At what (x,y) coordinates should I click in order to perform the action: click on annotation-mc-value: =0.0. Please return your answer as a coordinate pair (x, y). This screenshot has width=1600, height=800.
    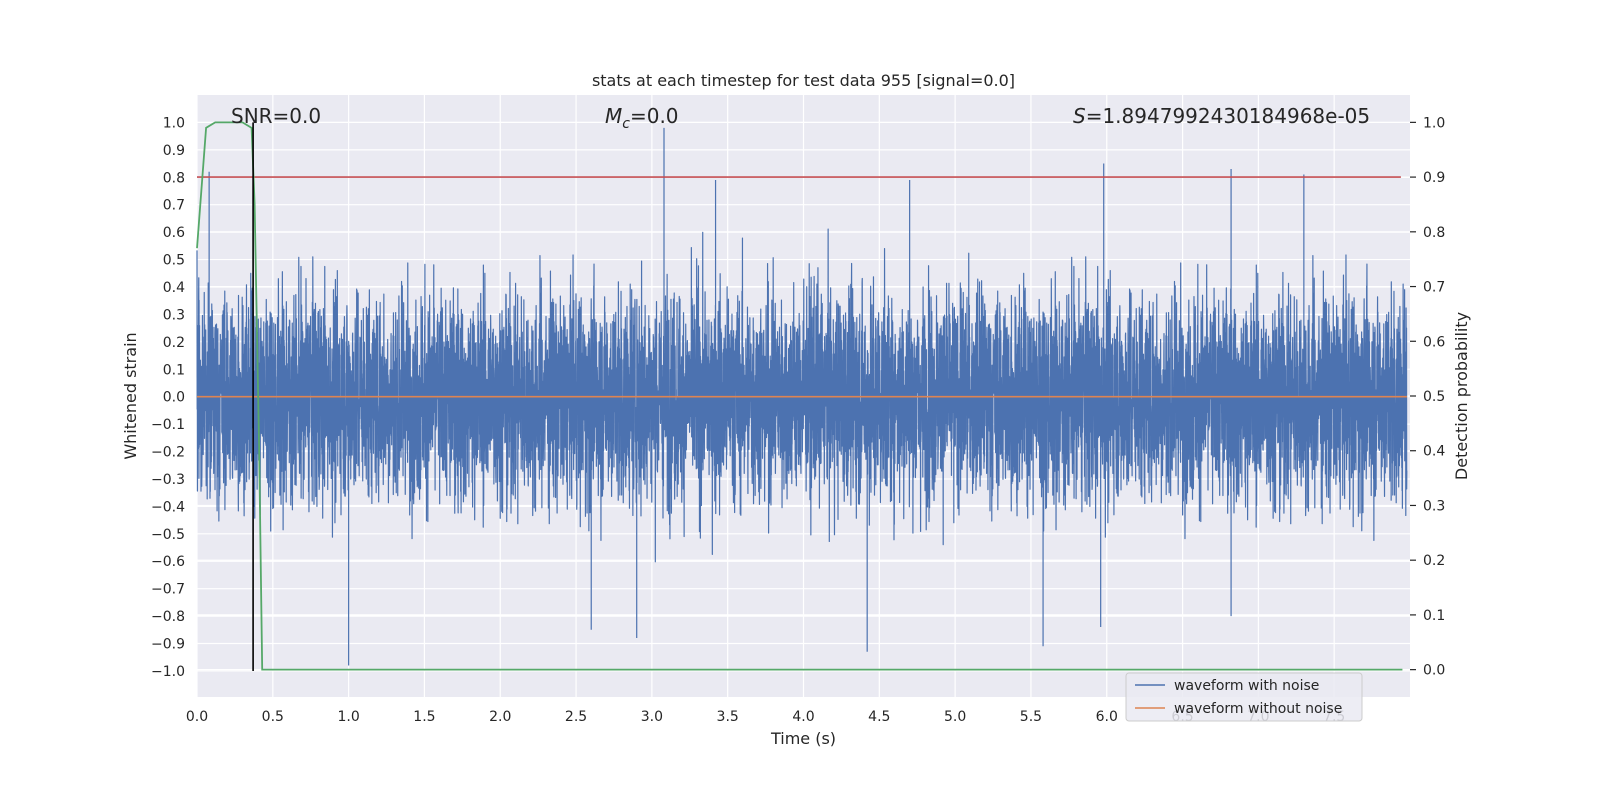
    Looking at the image, I should click on (654, 116).